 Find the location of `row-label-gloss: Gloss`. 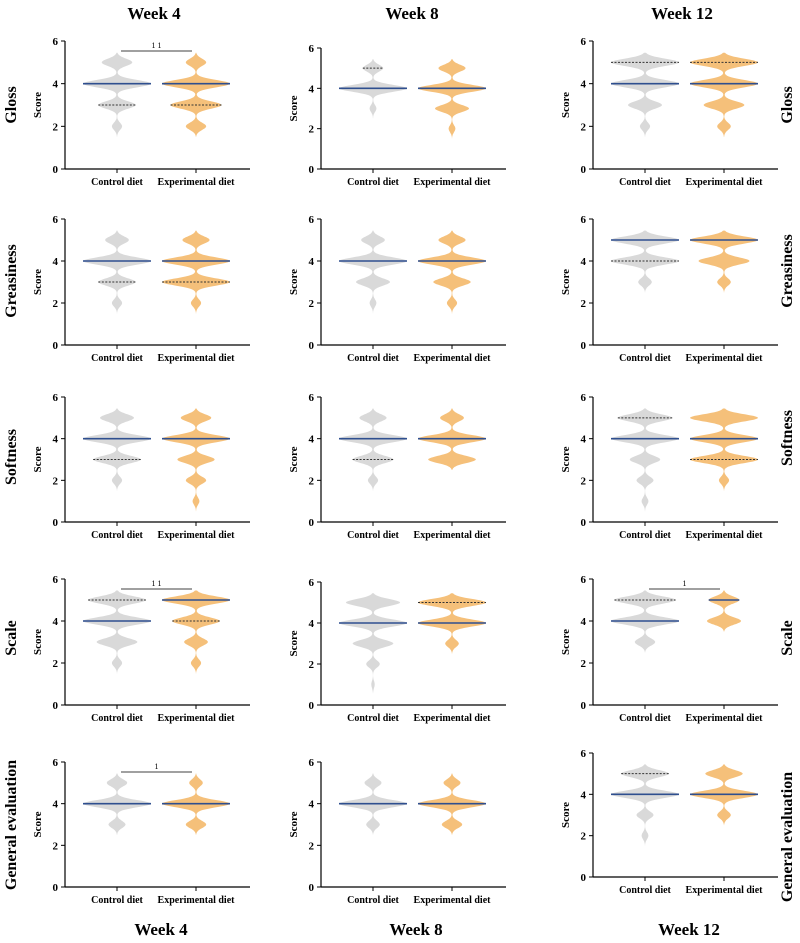

row-label-gloss: Gloss is located at coordinates (11, 104).